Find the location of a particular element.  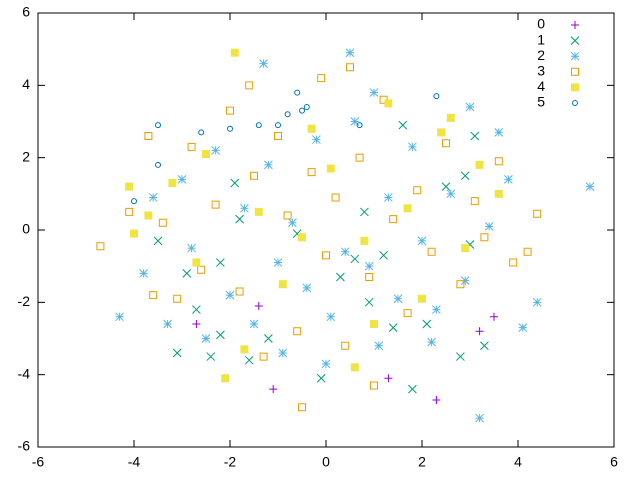

legend-label: 2 is located at coordinates (541, 55).